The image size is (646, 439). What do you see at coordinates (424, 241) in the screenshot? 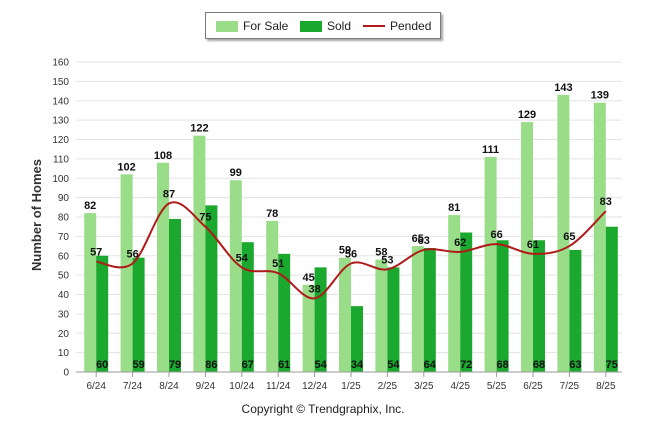
I see `pended-data-label: 63` at bounding box center [424, 241].